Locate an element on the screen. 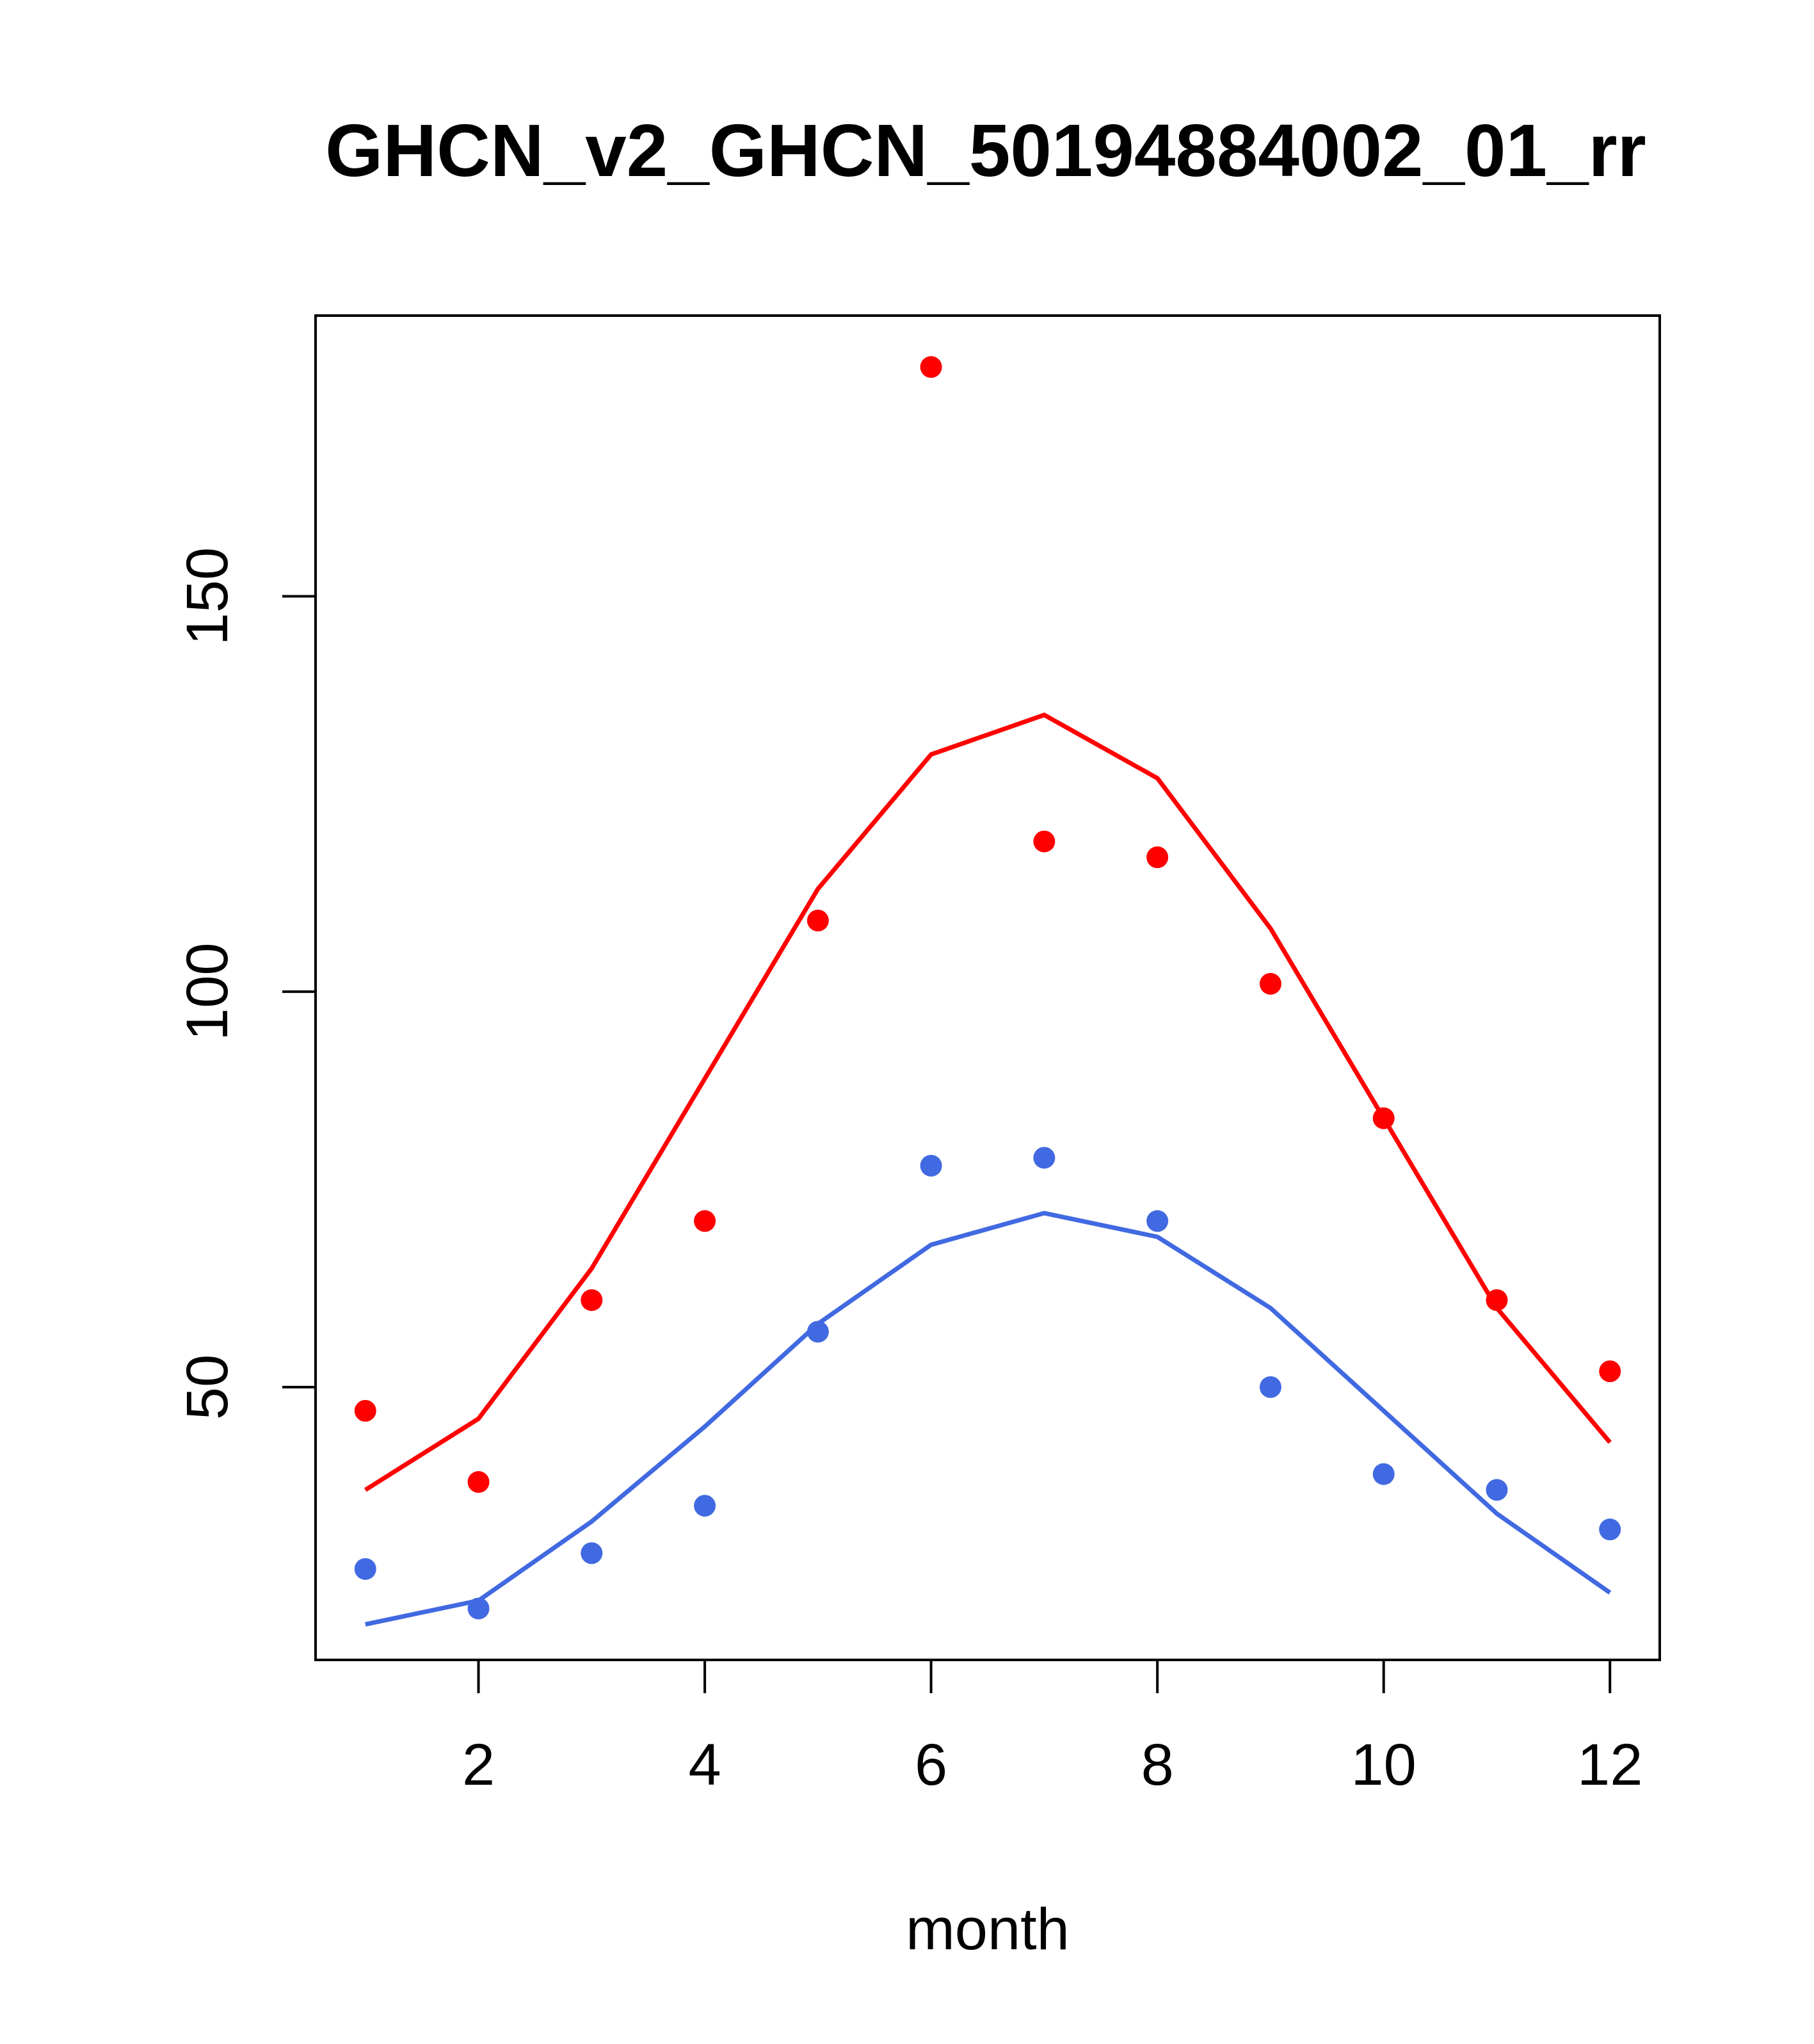 The image size is (1814, 2044). x-tick-label: 10 is located at coordinates (1384, 1765).